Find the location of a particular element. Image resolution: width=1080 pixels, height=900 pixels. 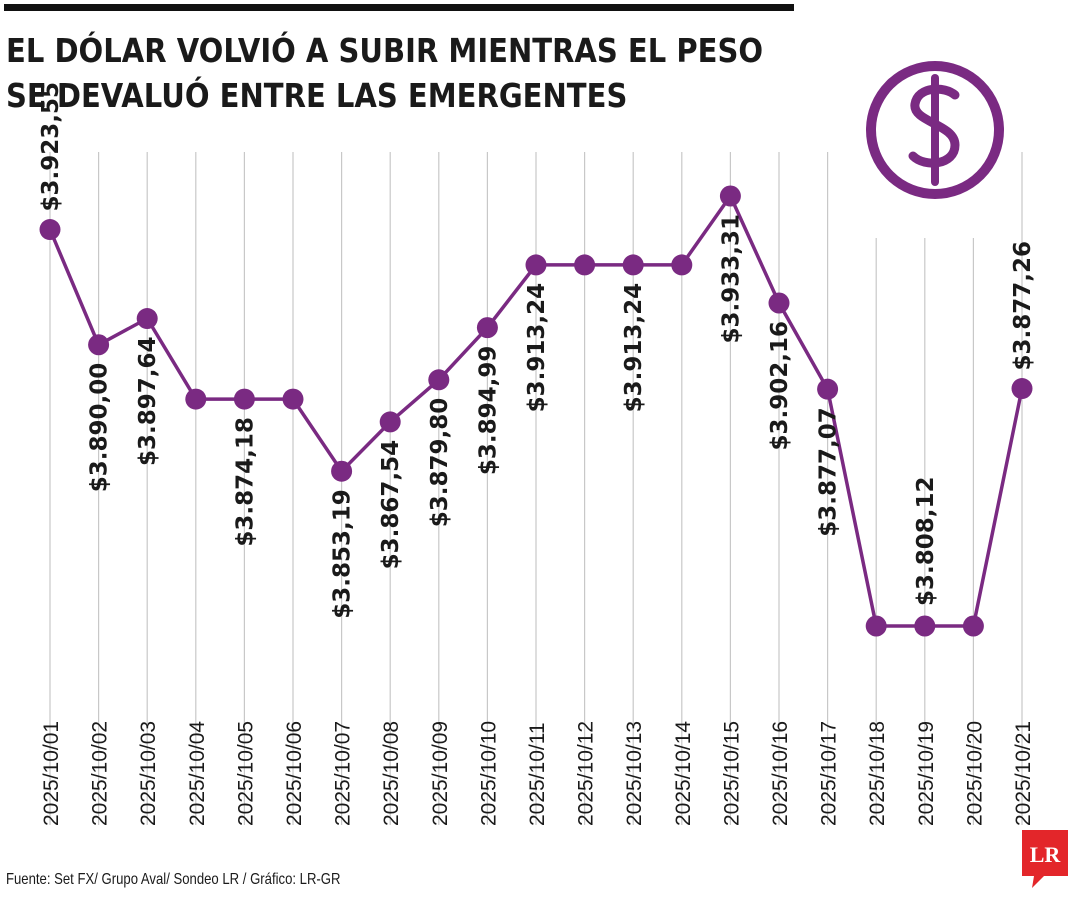

data-label: $3.808,12 is located at coordinates (926, 542).